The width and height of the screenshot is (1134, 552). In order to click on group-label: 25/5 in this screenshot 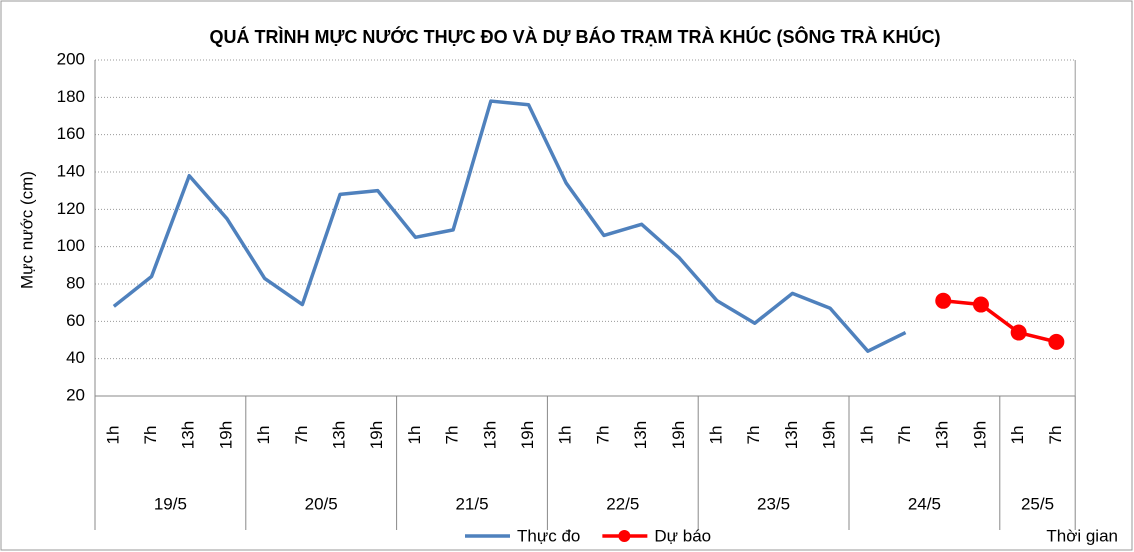, I will do `click(1037, 503)`.